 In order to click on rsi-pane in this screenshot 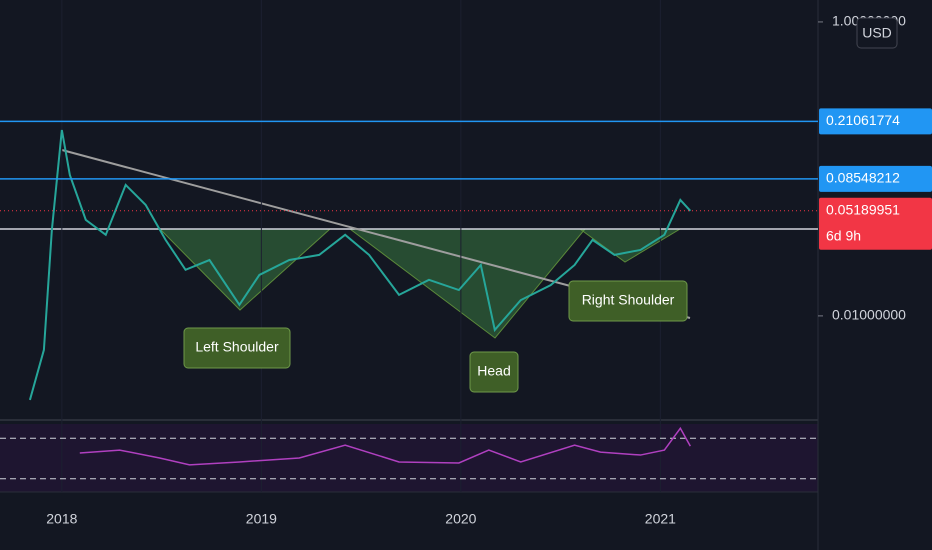, I will do `click(409, 458)`.